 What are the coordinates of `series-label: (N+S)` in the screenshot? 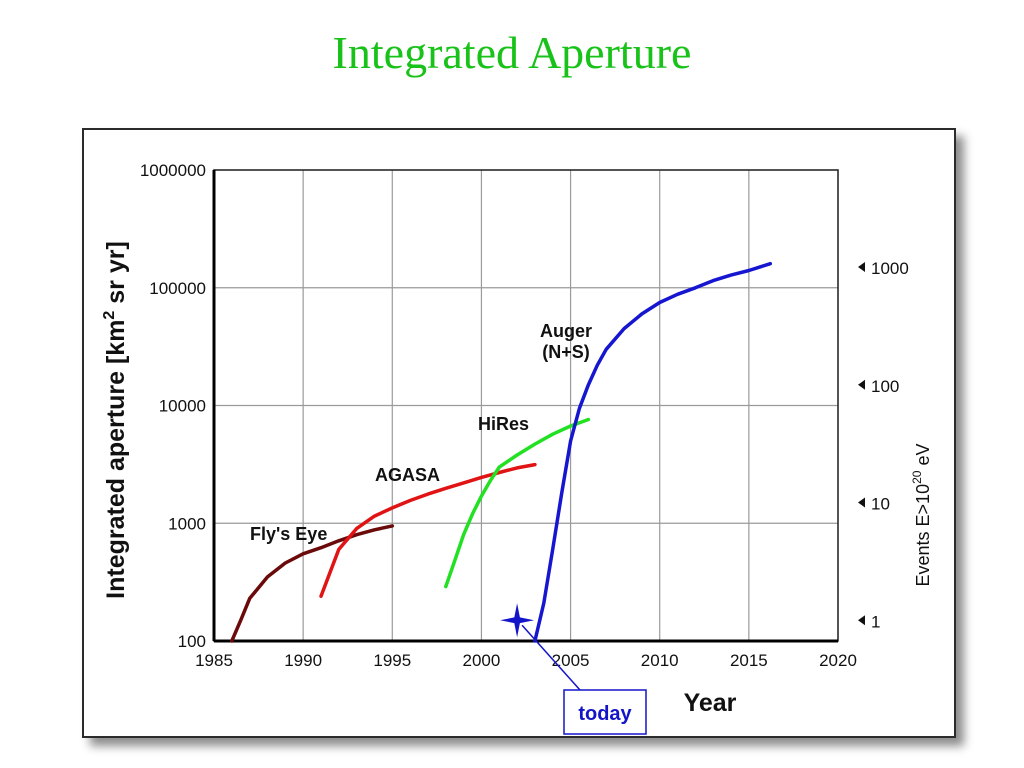 It's located at (566, 352).